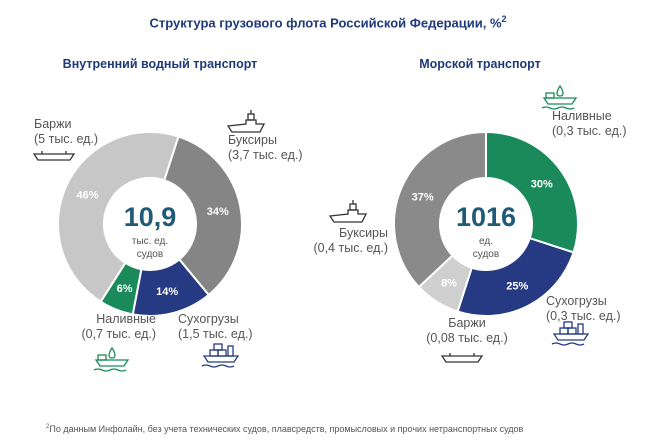  I want to click on label-tugs-left: Буксиры (3,7 тыс. ед.), so click(265, 147).